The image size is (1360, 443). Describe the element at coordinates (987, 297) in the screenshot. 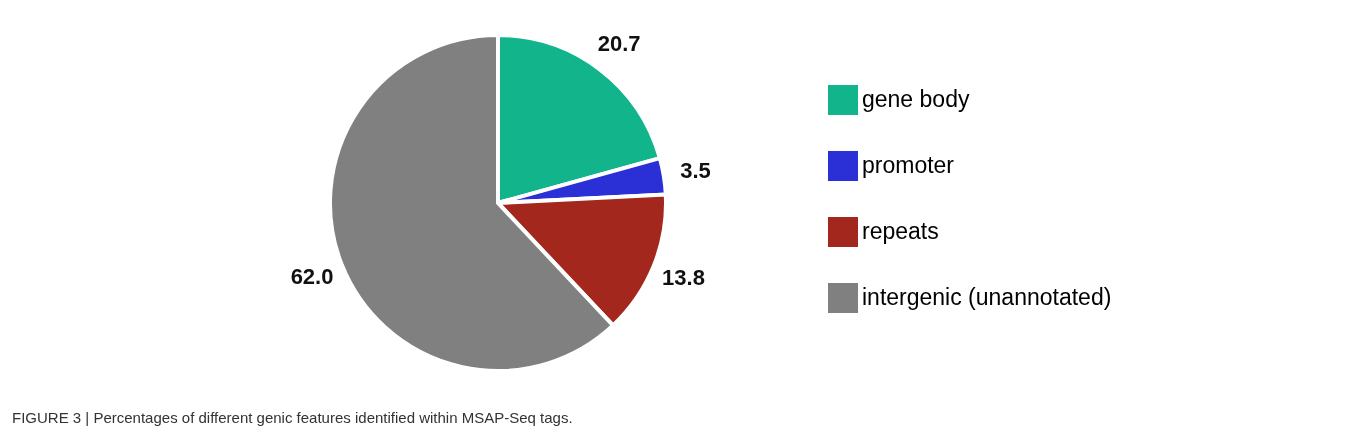

I see `legend-label: intergenic (unannotated)` at that location.